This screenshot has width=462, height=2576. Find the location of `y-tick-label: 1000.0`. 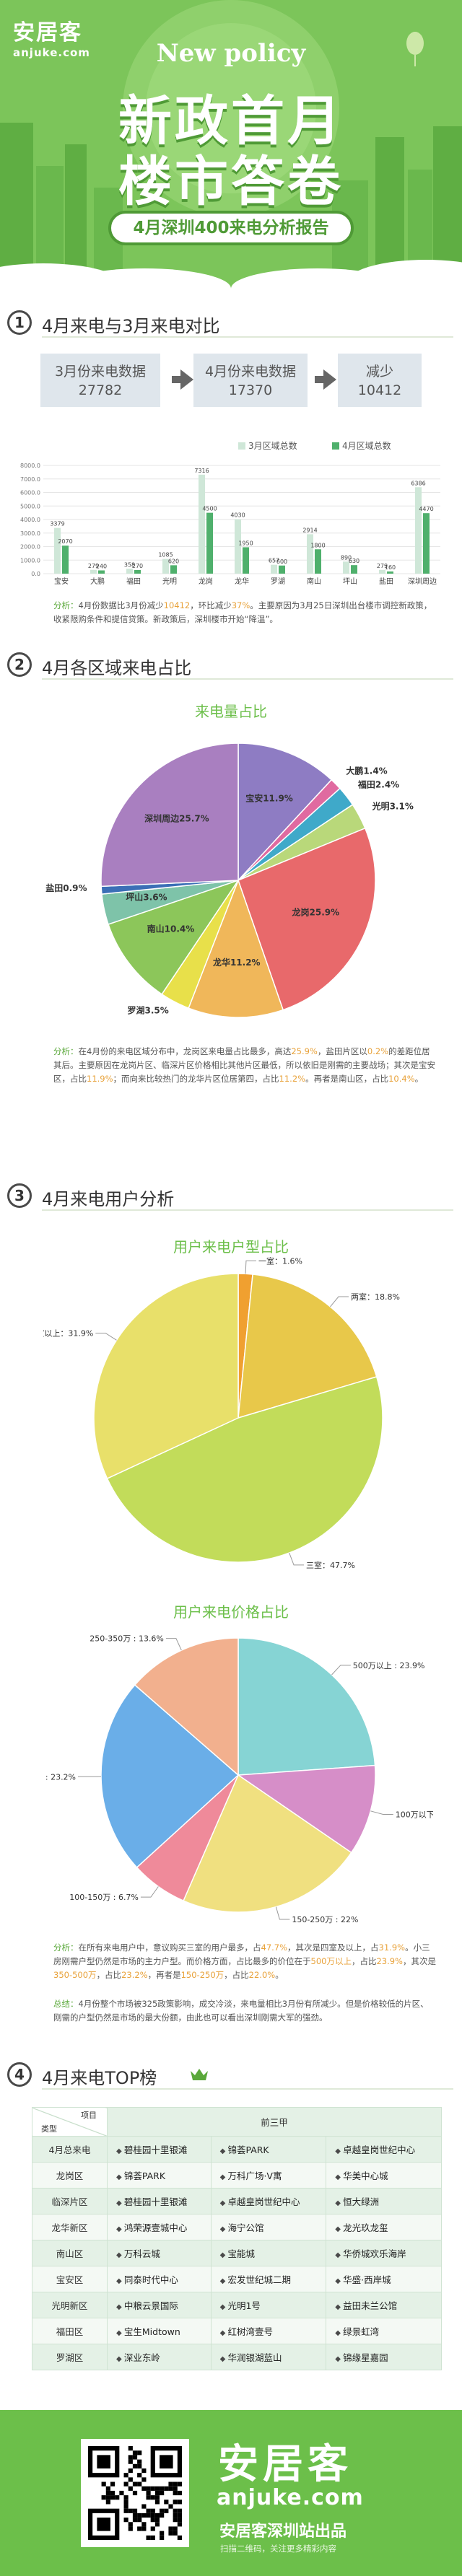

y-tick-label: 1000.0 is located at coordinates (30, 560).